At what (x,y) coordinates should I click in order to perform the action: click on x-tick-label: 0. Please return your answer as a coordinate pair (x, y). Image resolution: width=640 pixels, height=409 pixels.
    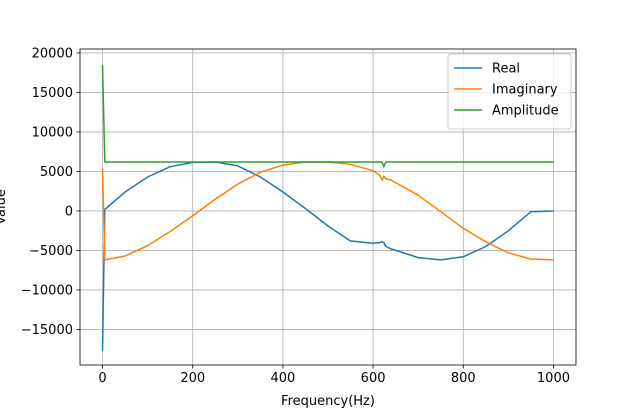
    Looking at the image, I should click on (102, 378).